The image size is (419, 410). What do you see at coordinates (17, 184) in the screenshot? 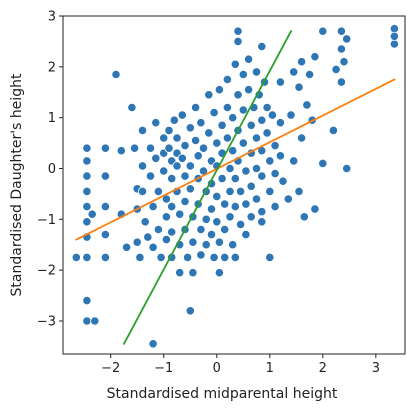
I see `y-axis-label: Standardised Daughter's height` at bounding box center [17, 184].